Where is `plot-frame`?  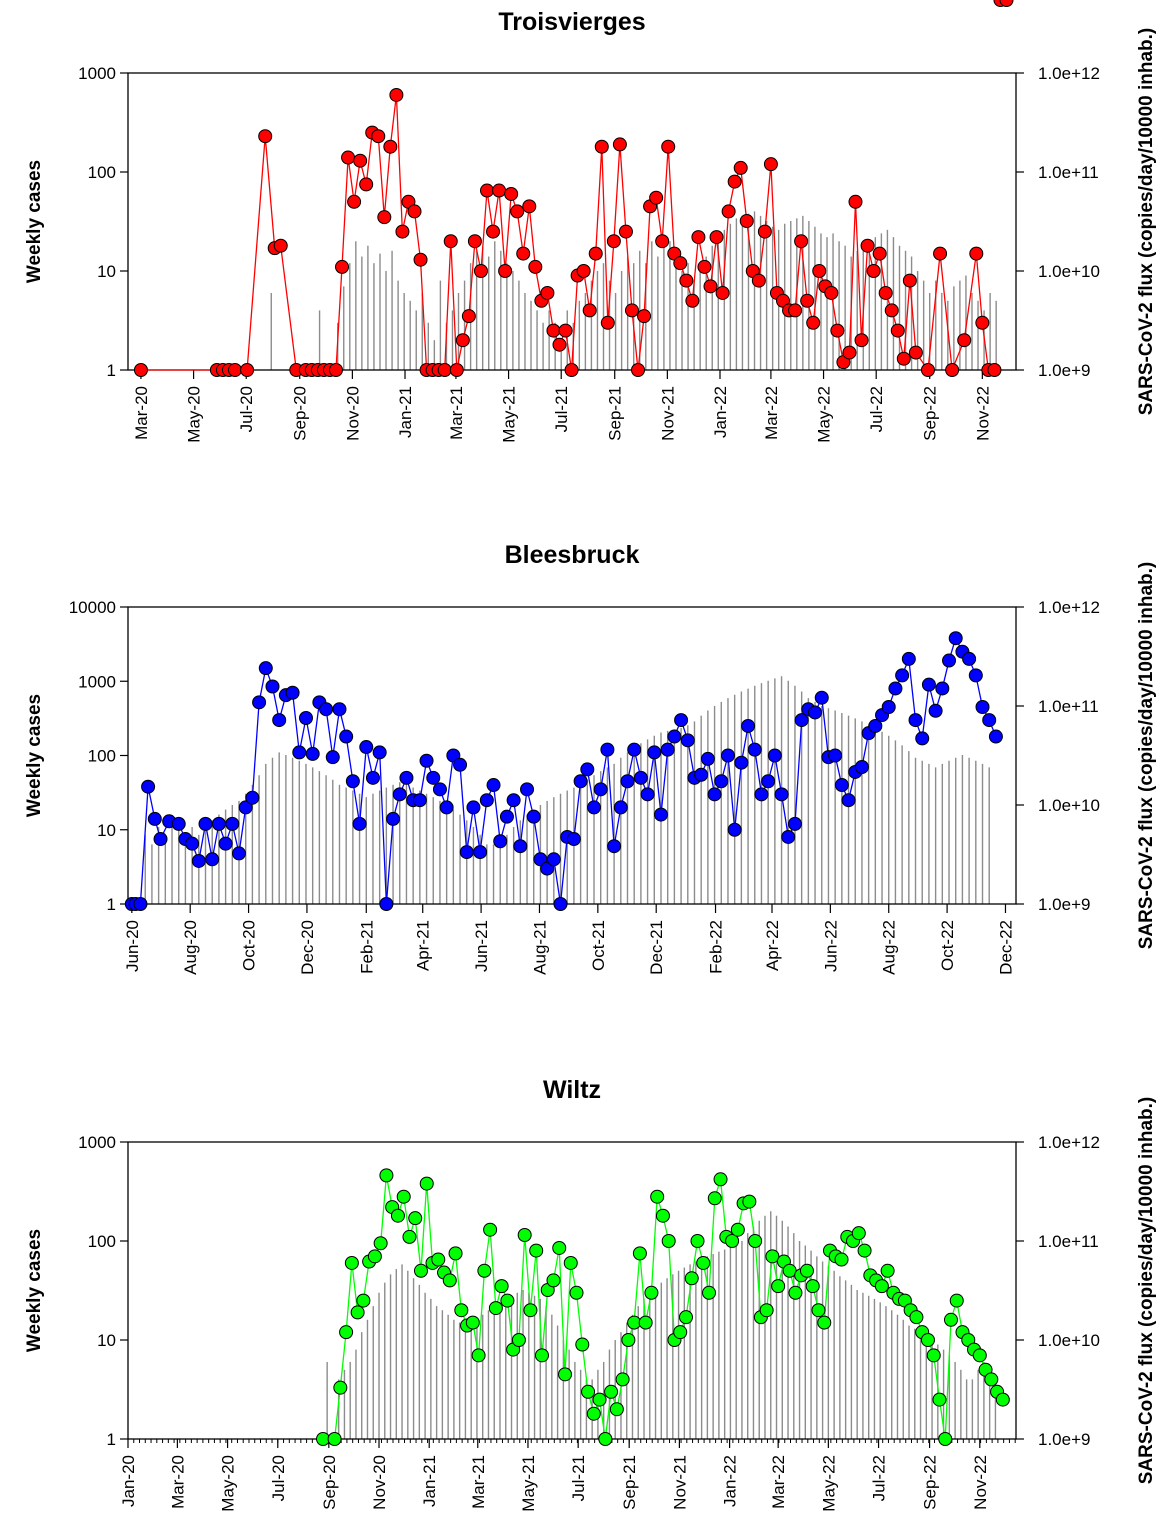 plot-frame is located at coordinates (572, 755).